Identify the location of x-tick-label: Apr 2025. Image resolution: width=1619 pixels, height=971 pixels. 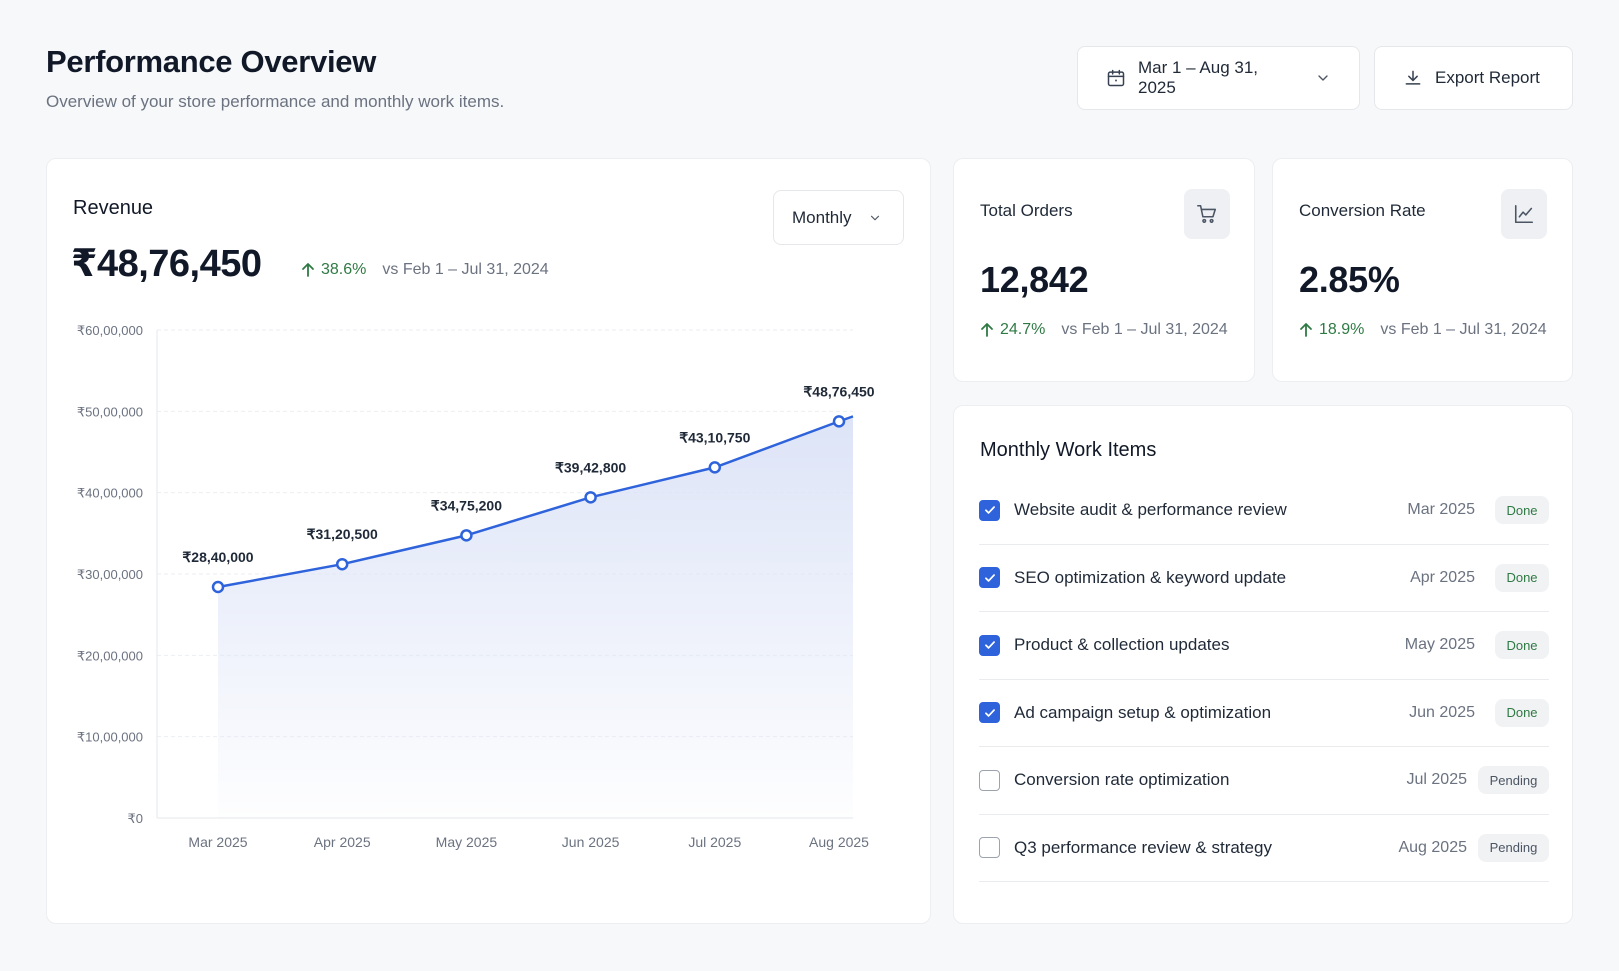
(342, 842).